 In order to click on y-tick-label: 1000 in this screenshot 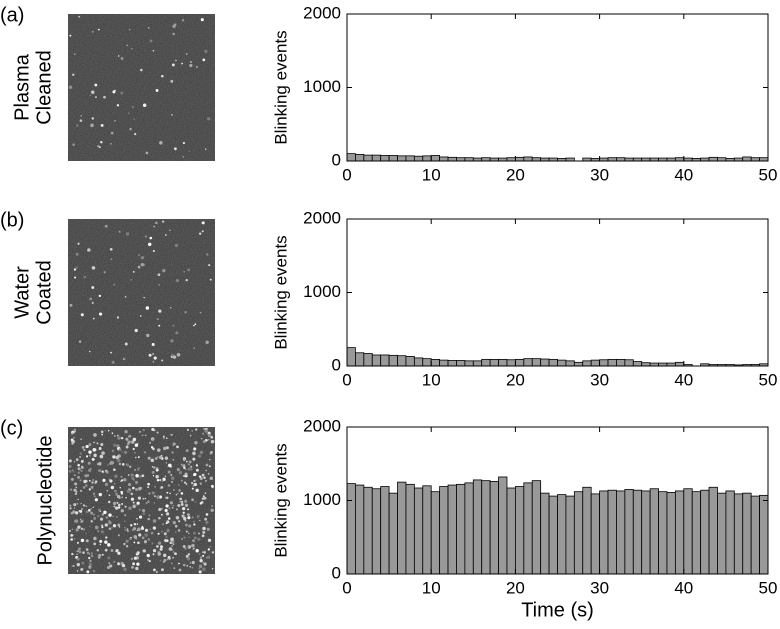, I will do `click(322, 291)`.